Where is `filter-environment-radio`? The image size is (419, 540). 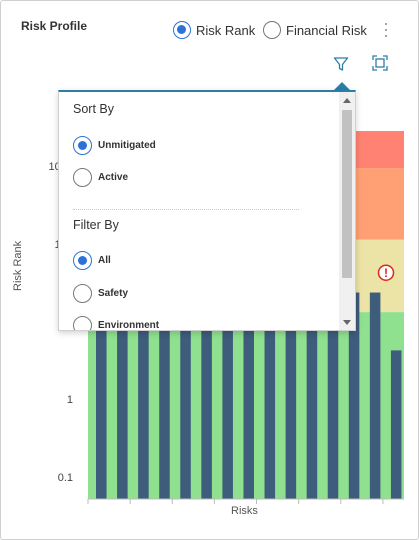
filter-environment-radio is located at coordinates (82, 323).